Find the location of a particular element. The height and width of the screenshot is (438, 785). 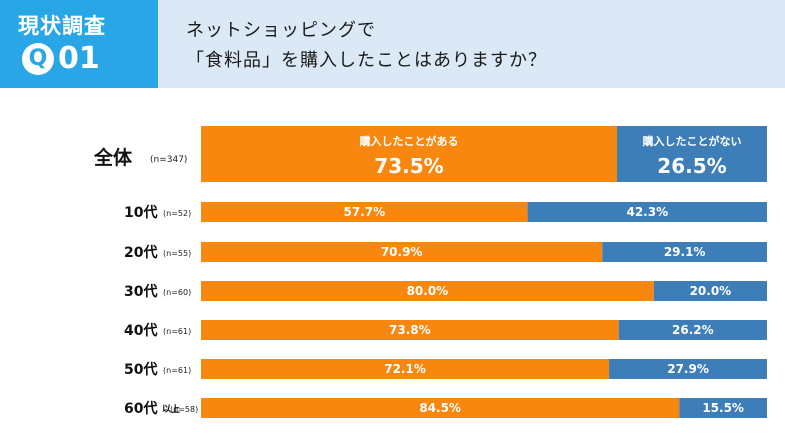

value-label-yes-4: 73.8% is located at coordinates (410, 330).